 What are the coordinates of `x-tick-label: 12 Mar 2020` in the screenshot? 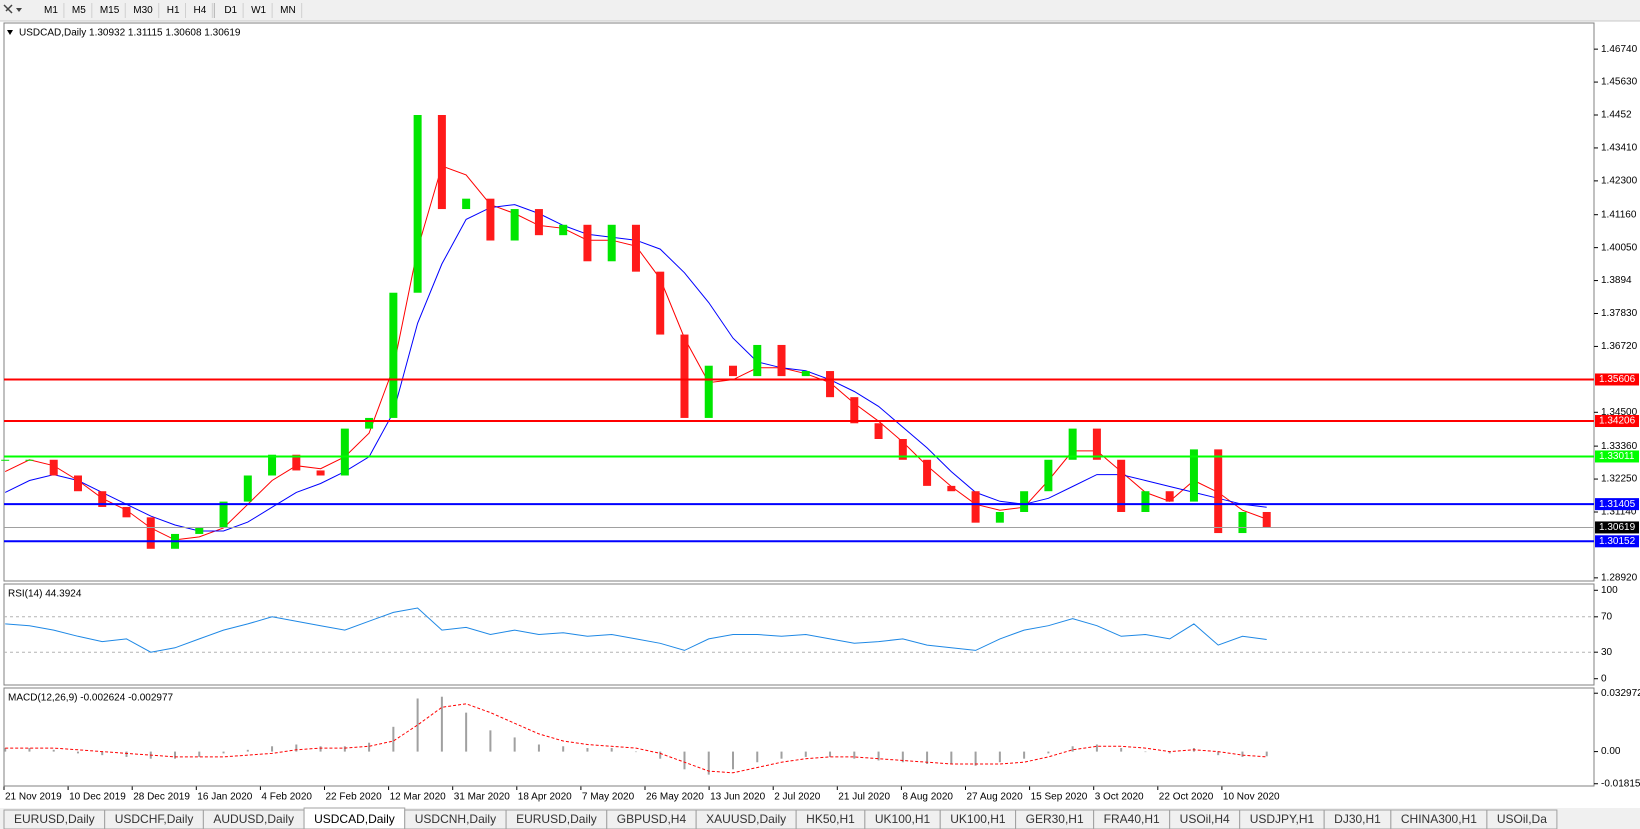 It's located at (418, 797).